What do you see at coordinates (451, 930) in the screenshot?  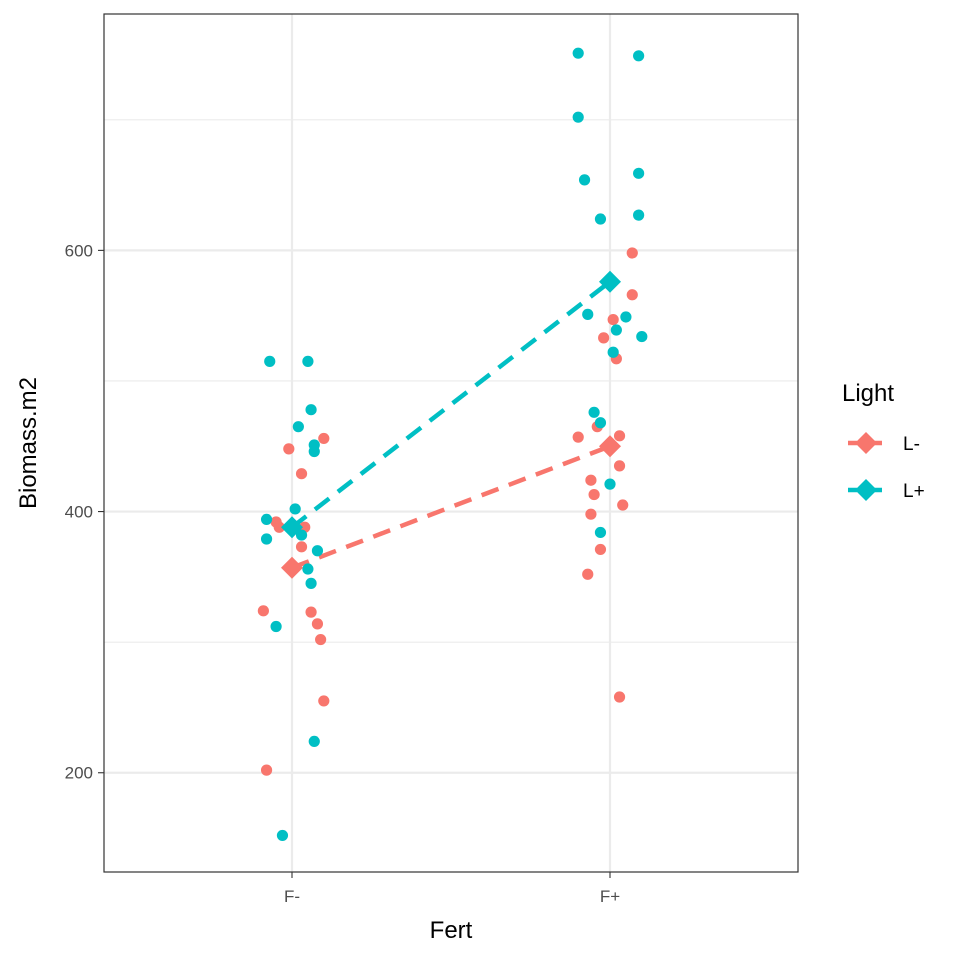 I see `x-axis-title: Fert` at bounding box center [451, 930].